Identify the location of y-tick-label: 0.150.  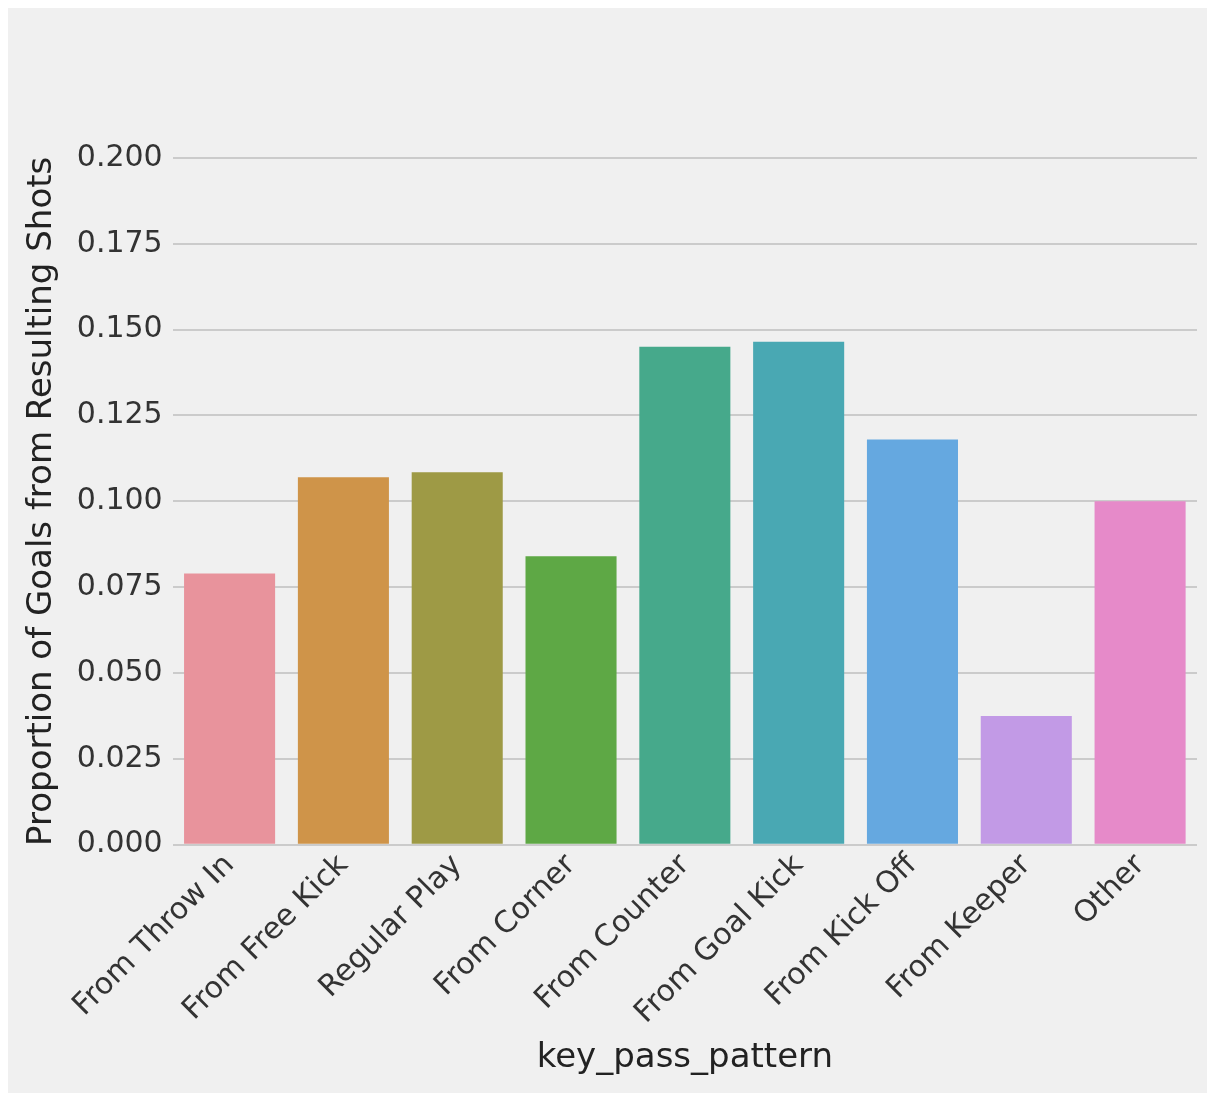
(119, 327).